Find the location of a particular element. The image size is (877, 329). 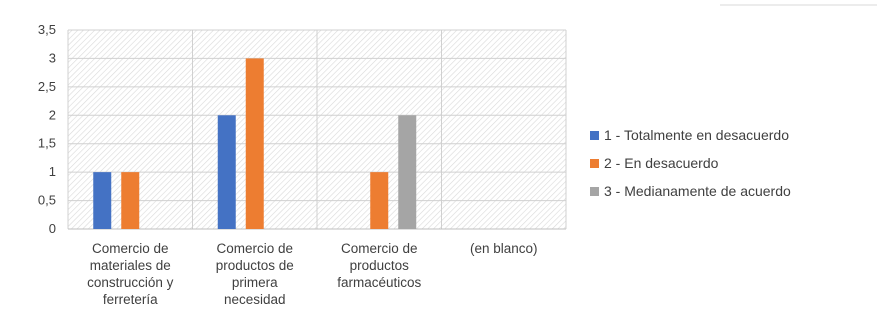

y-tick-label: 0,5 is located at coordinates (47, 200).